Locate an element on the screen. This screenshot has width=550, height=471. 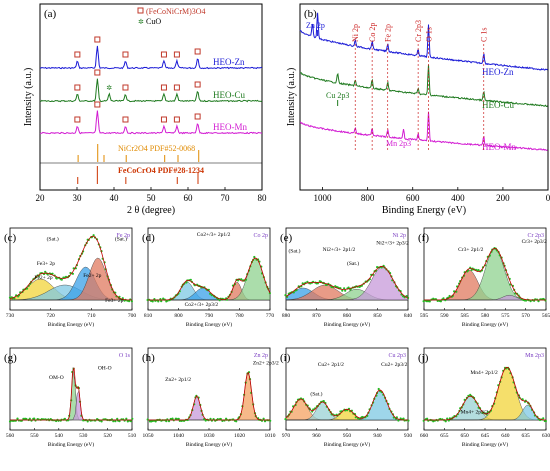
peak-annotation: Fe3+ 2p is located at coordinates (46, 264).